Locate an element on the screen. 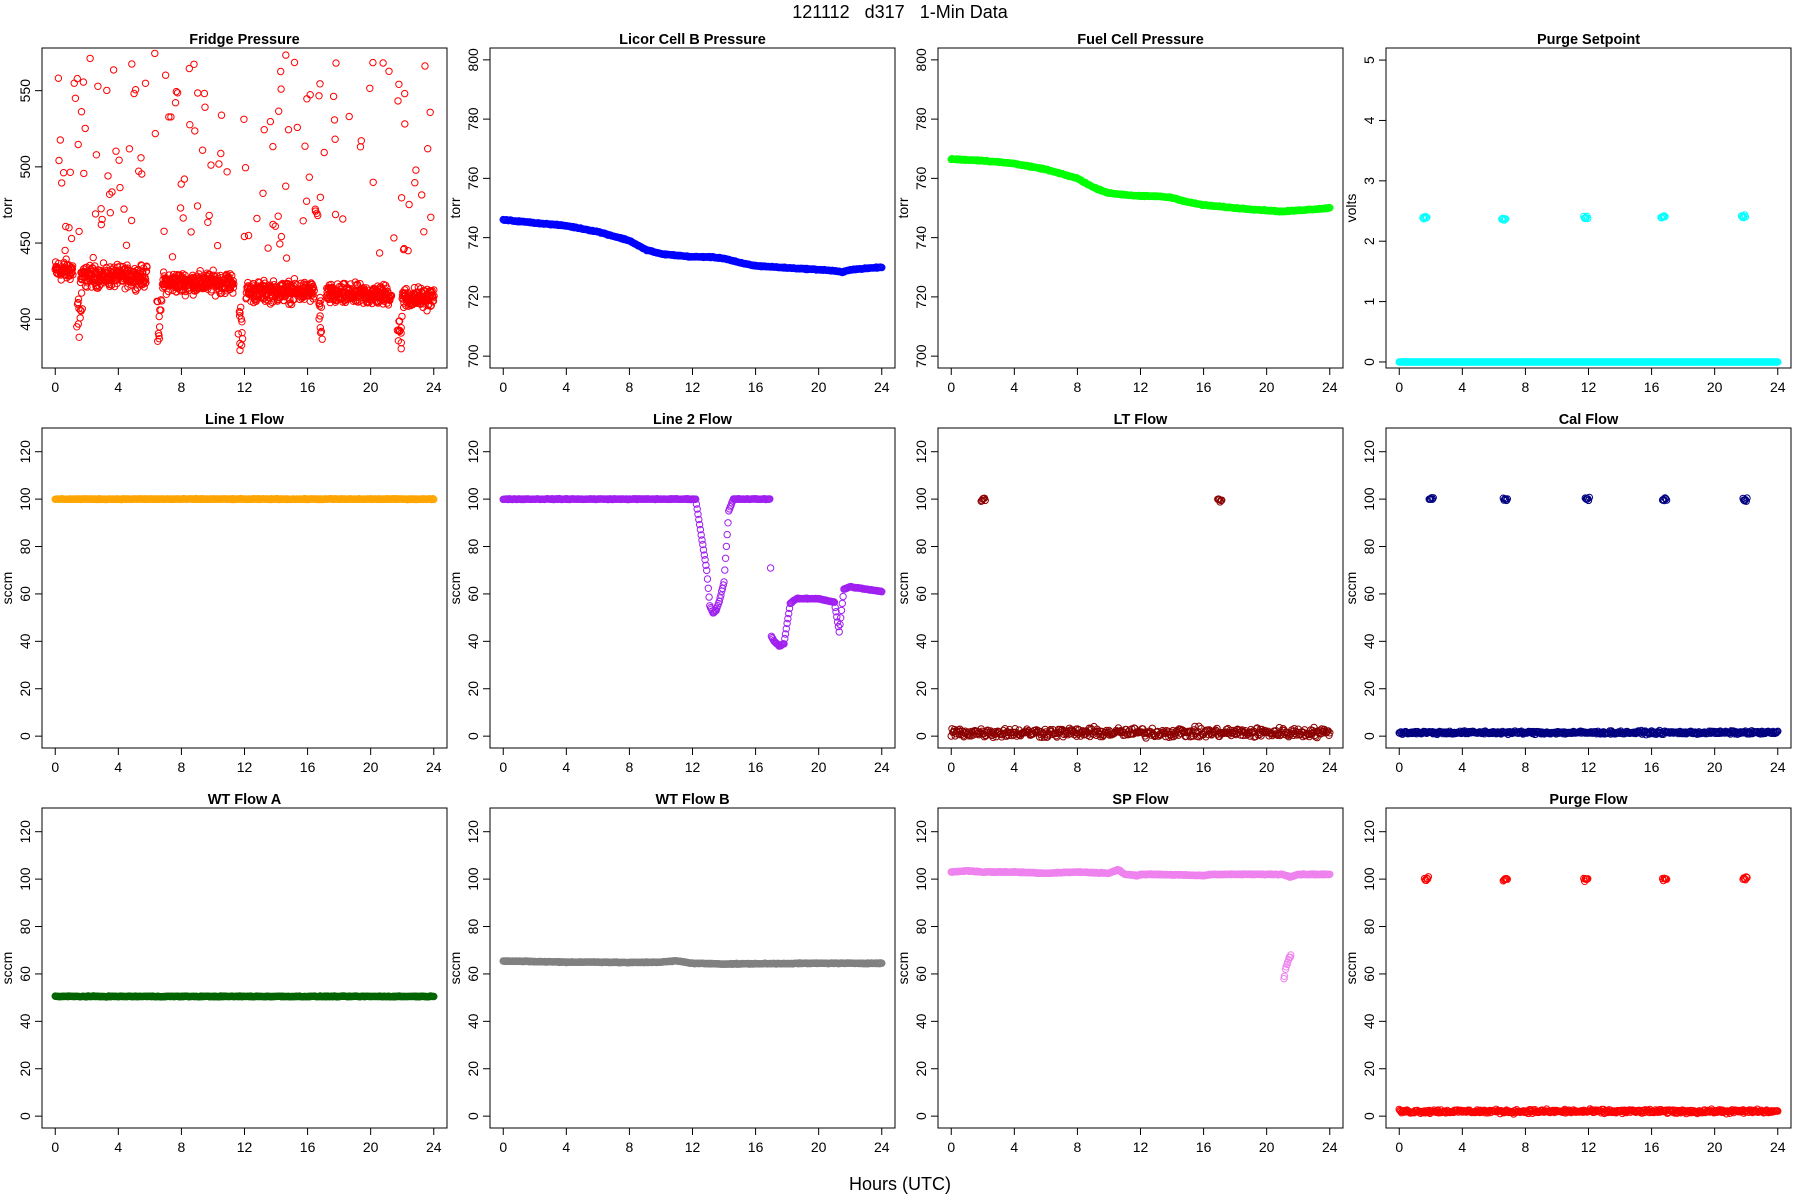 This screenshot has height=1200, width=1800. y-tick-label: 80 is located at coordinates (473, 547).